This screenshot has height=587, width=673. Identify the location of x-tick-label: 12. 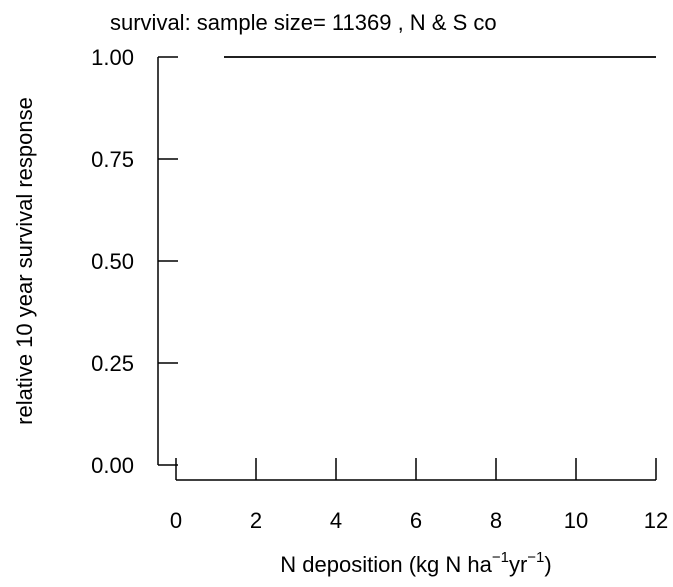
(656, 520).